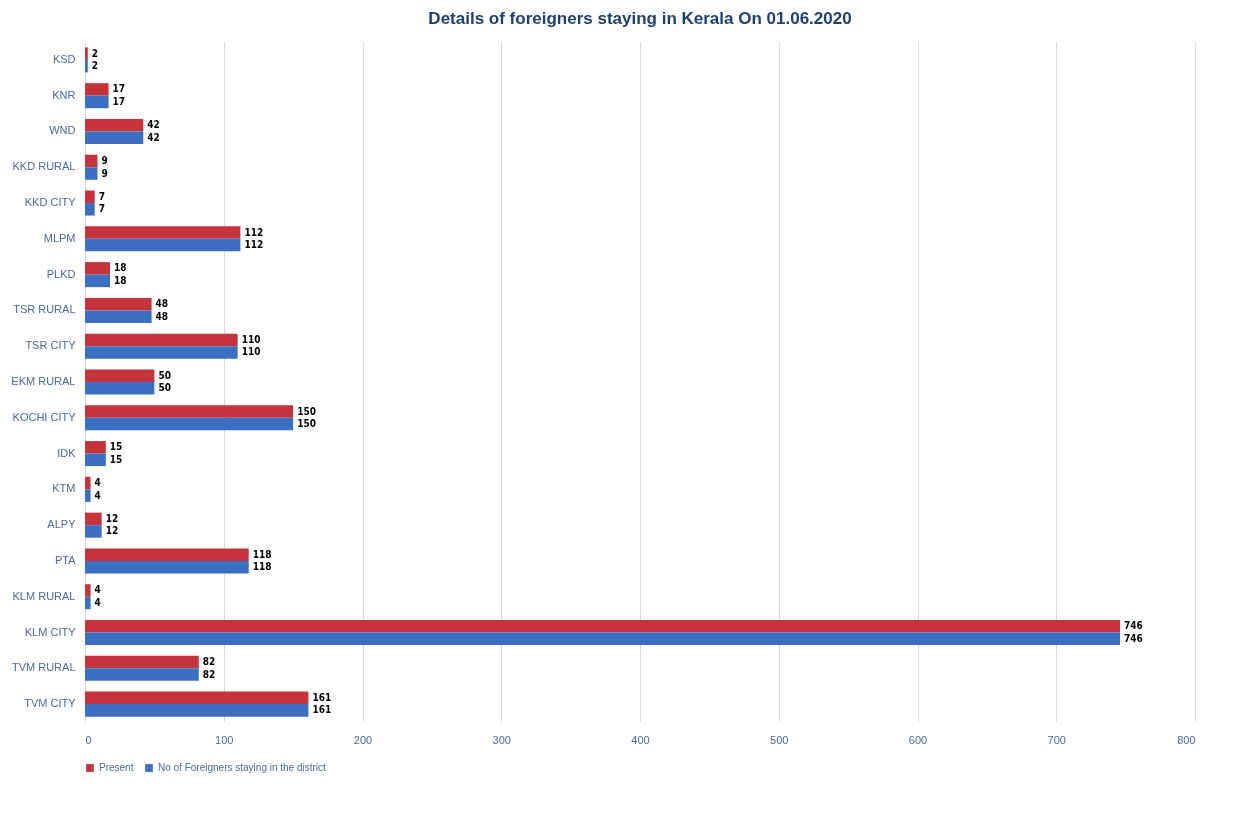 The image size is (1233, 835). What do you see at coordinates (640, 739) in the screenshot?
I see `x-tick-label: 400` at bounding box center [640, 739].